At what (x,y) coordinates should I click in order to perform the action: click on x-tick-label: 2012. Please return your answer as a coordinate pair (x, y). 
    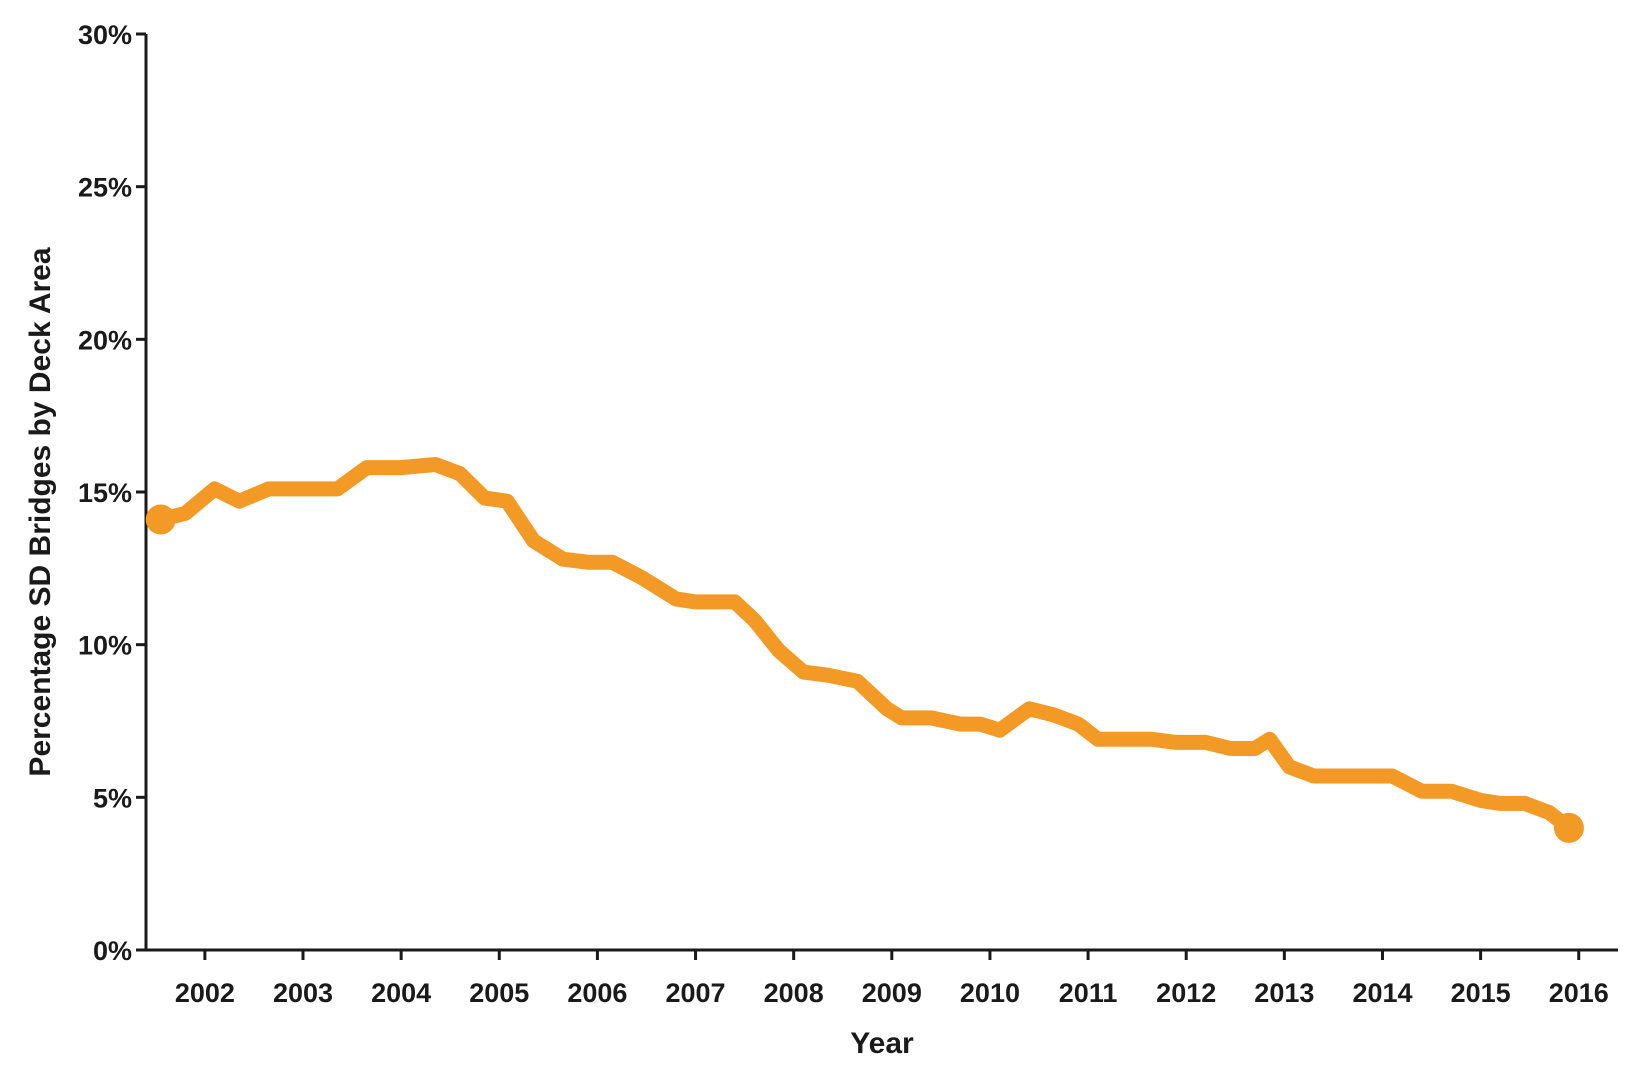
    Looking at the image, I should click on (1186, 993).